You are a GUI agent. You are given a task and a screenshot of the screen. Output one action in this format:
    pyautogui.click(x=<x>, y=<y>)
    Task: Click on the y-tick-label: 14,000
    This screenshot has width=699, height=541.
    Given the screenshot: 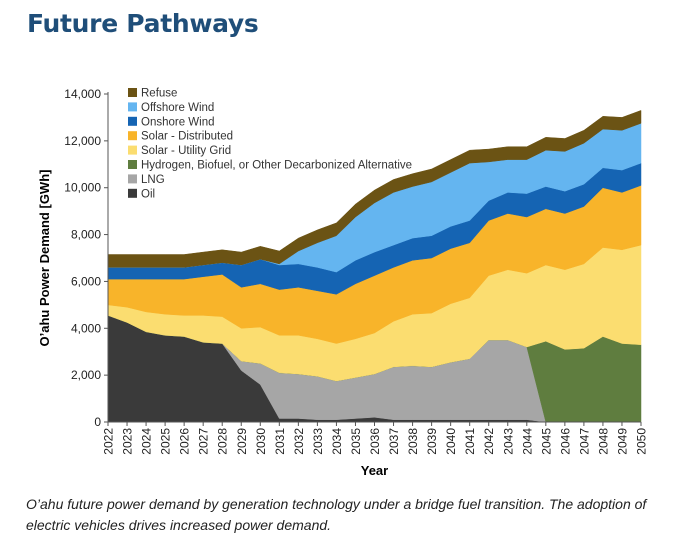 What is the action you would take?
    pyautogui.click(x=82, y=94)
    